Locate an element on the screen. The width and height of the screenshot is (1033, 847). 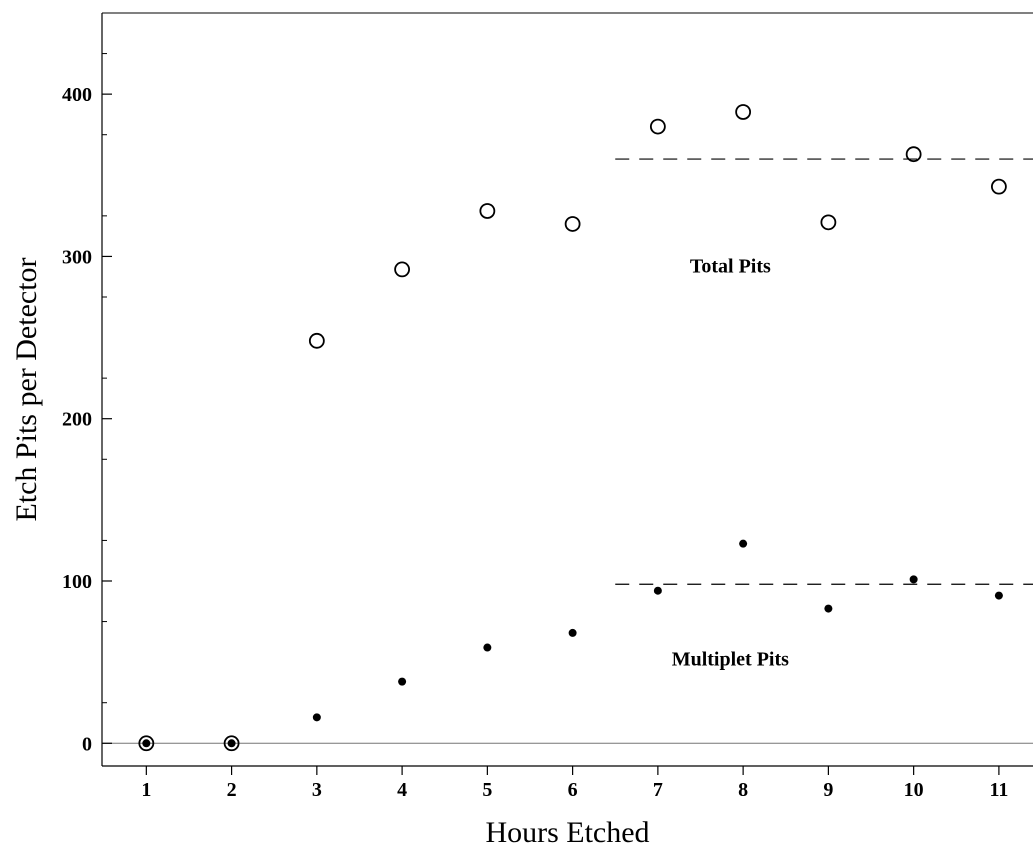
y-tick-label: 100 is located at coordinates (77, 582).